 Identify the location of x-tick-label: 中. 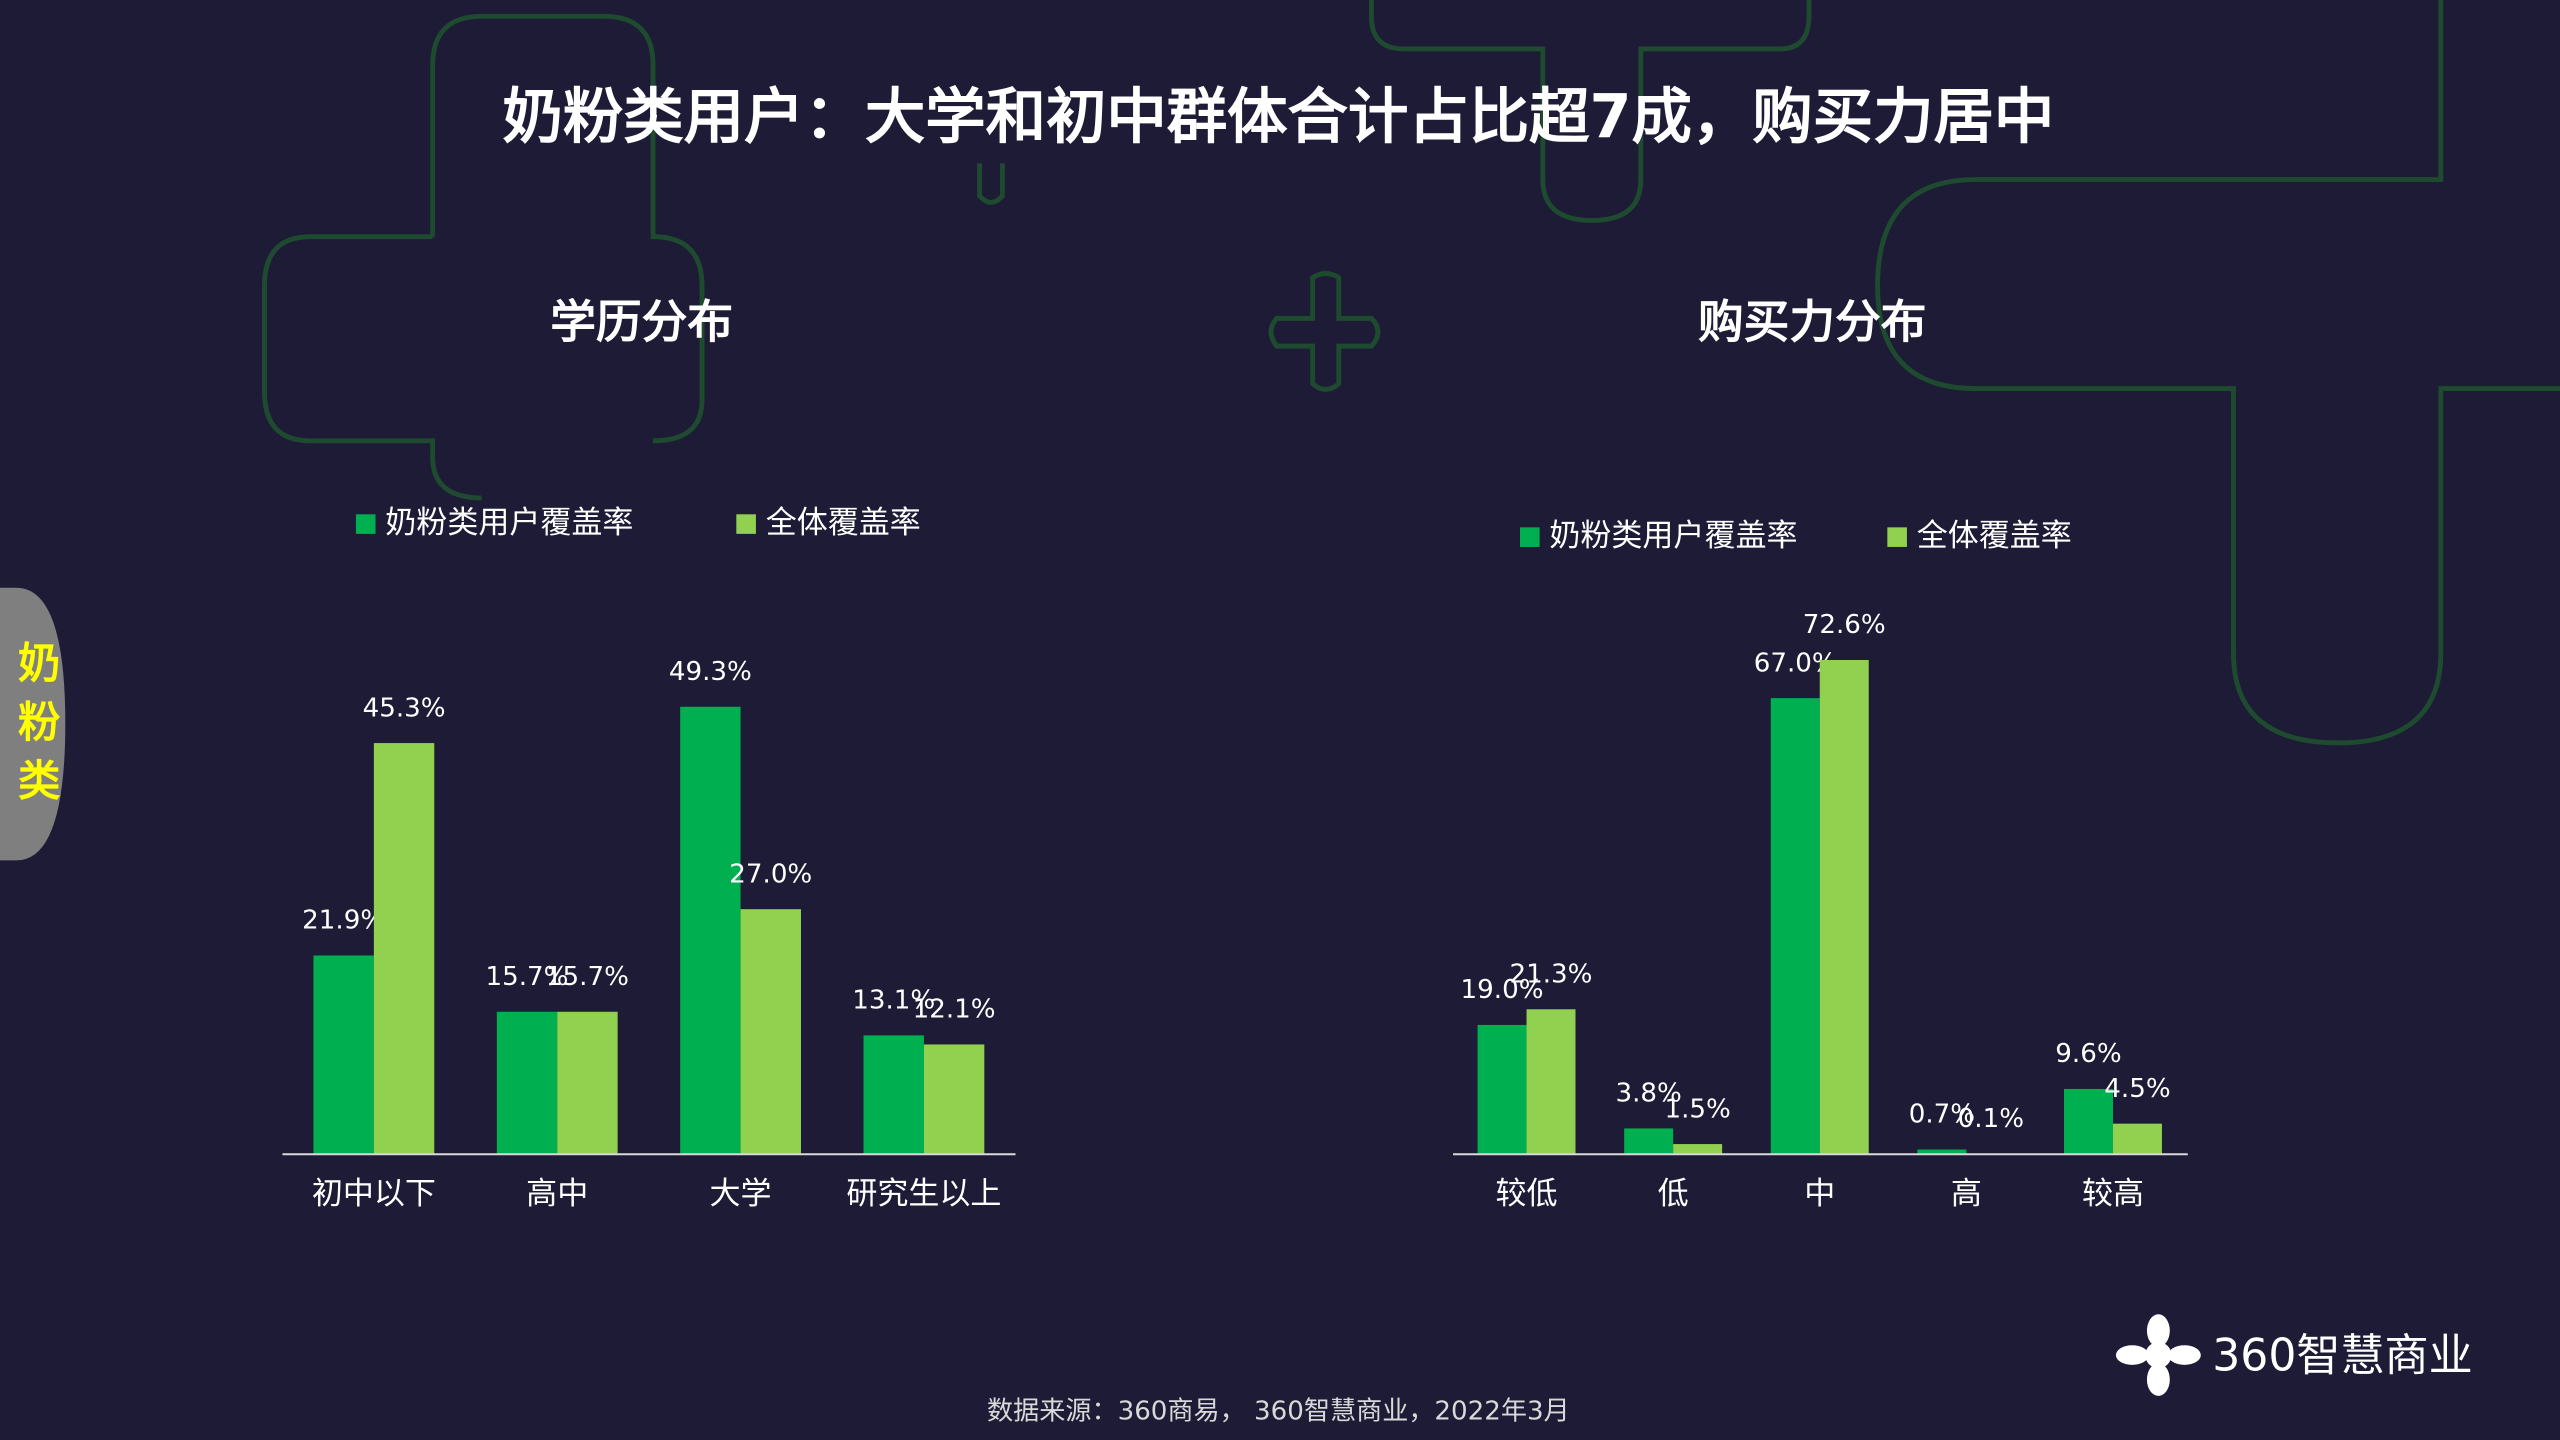
(1819, 1194).